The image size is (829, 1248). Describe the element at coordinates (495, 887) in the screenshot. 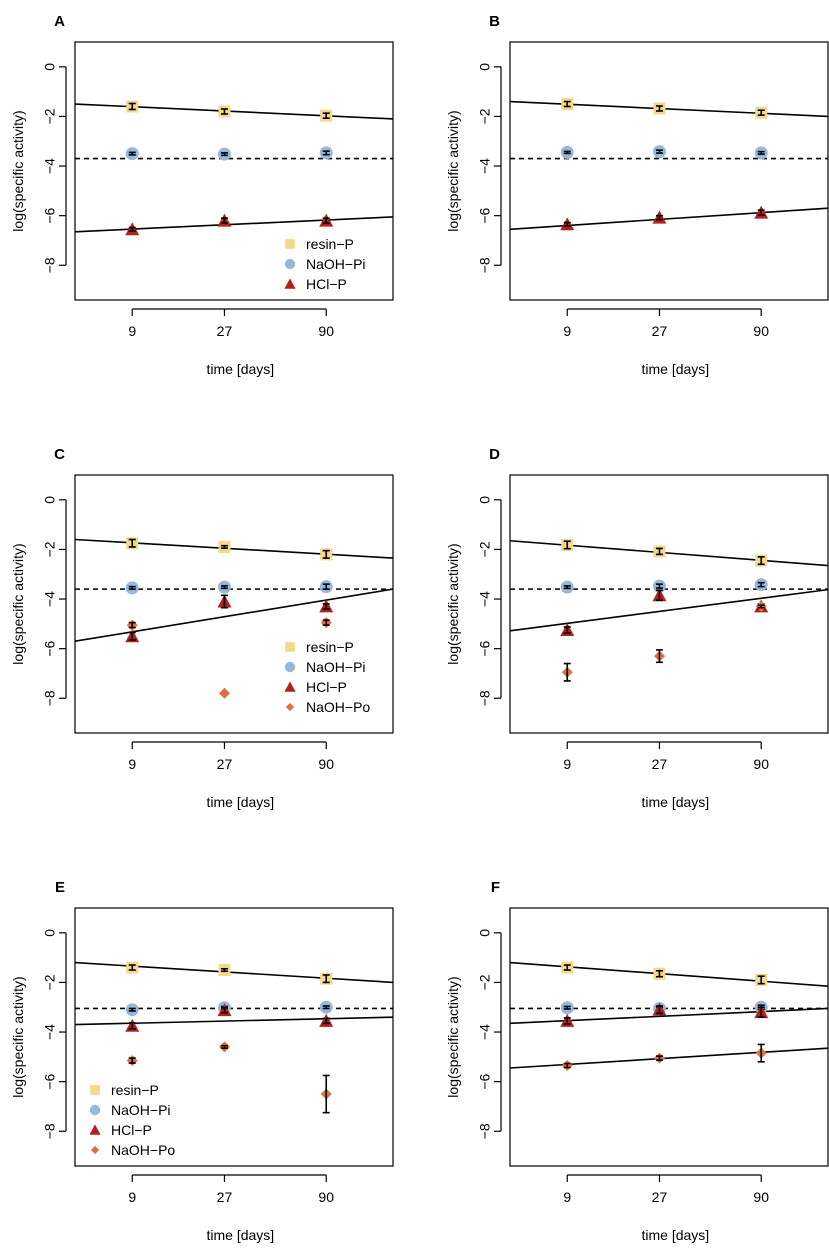

I see `panel-letter: F` at that location.